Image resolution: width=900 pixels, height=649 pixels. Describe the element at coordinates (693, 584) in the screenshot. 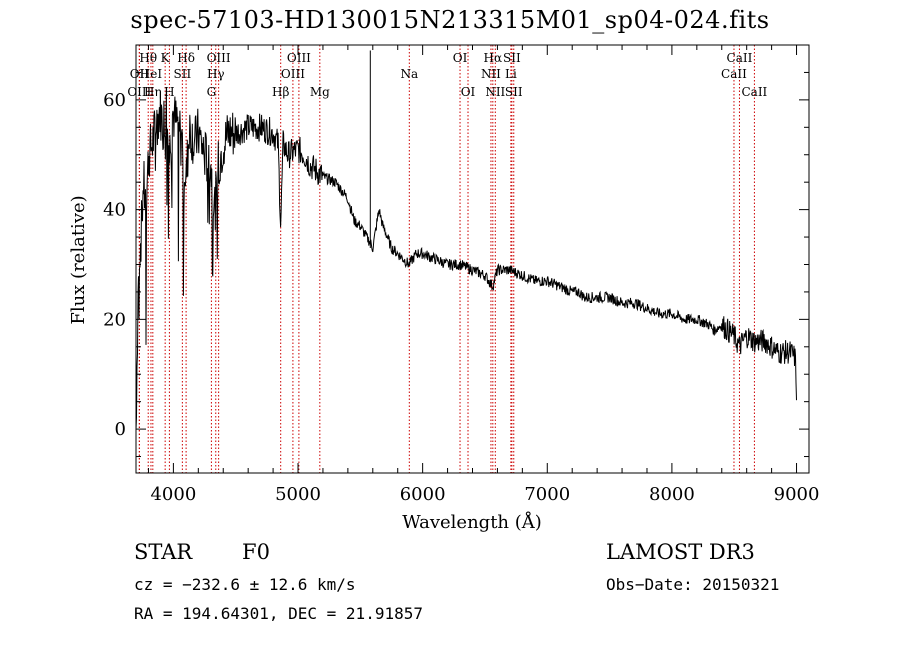

I see `observation-date: Obs−Date: 20150321` at that location.